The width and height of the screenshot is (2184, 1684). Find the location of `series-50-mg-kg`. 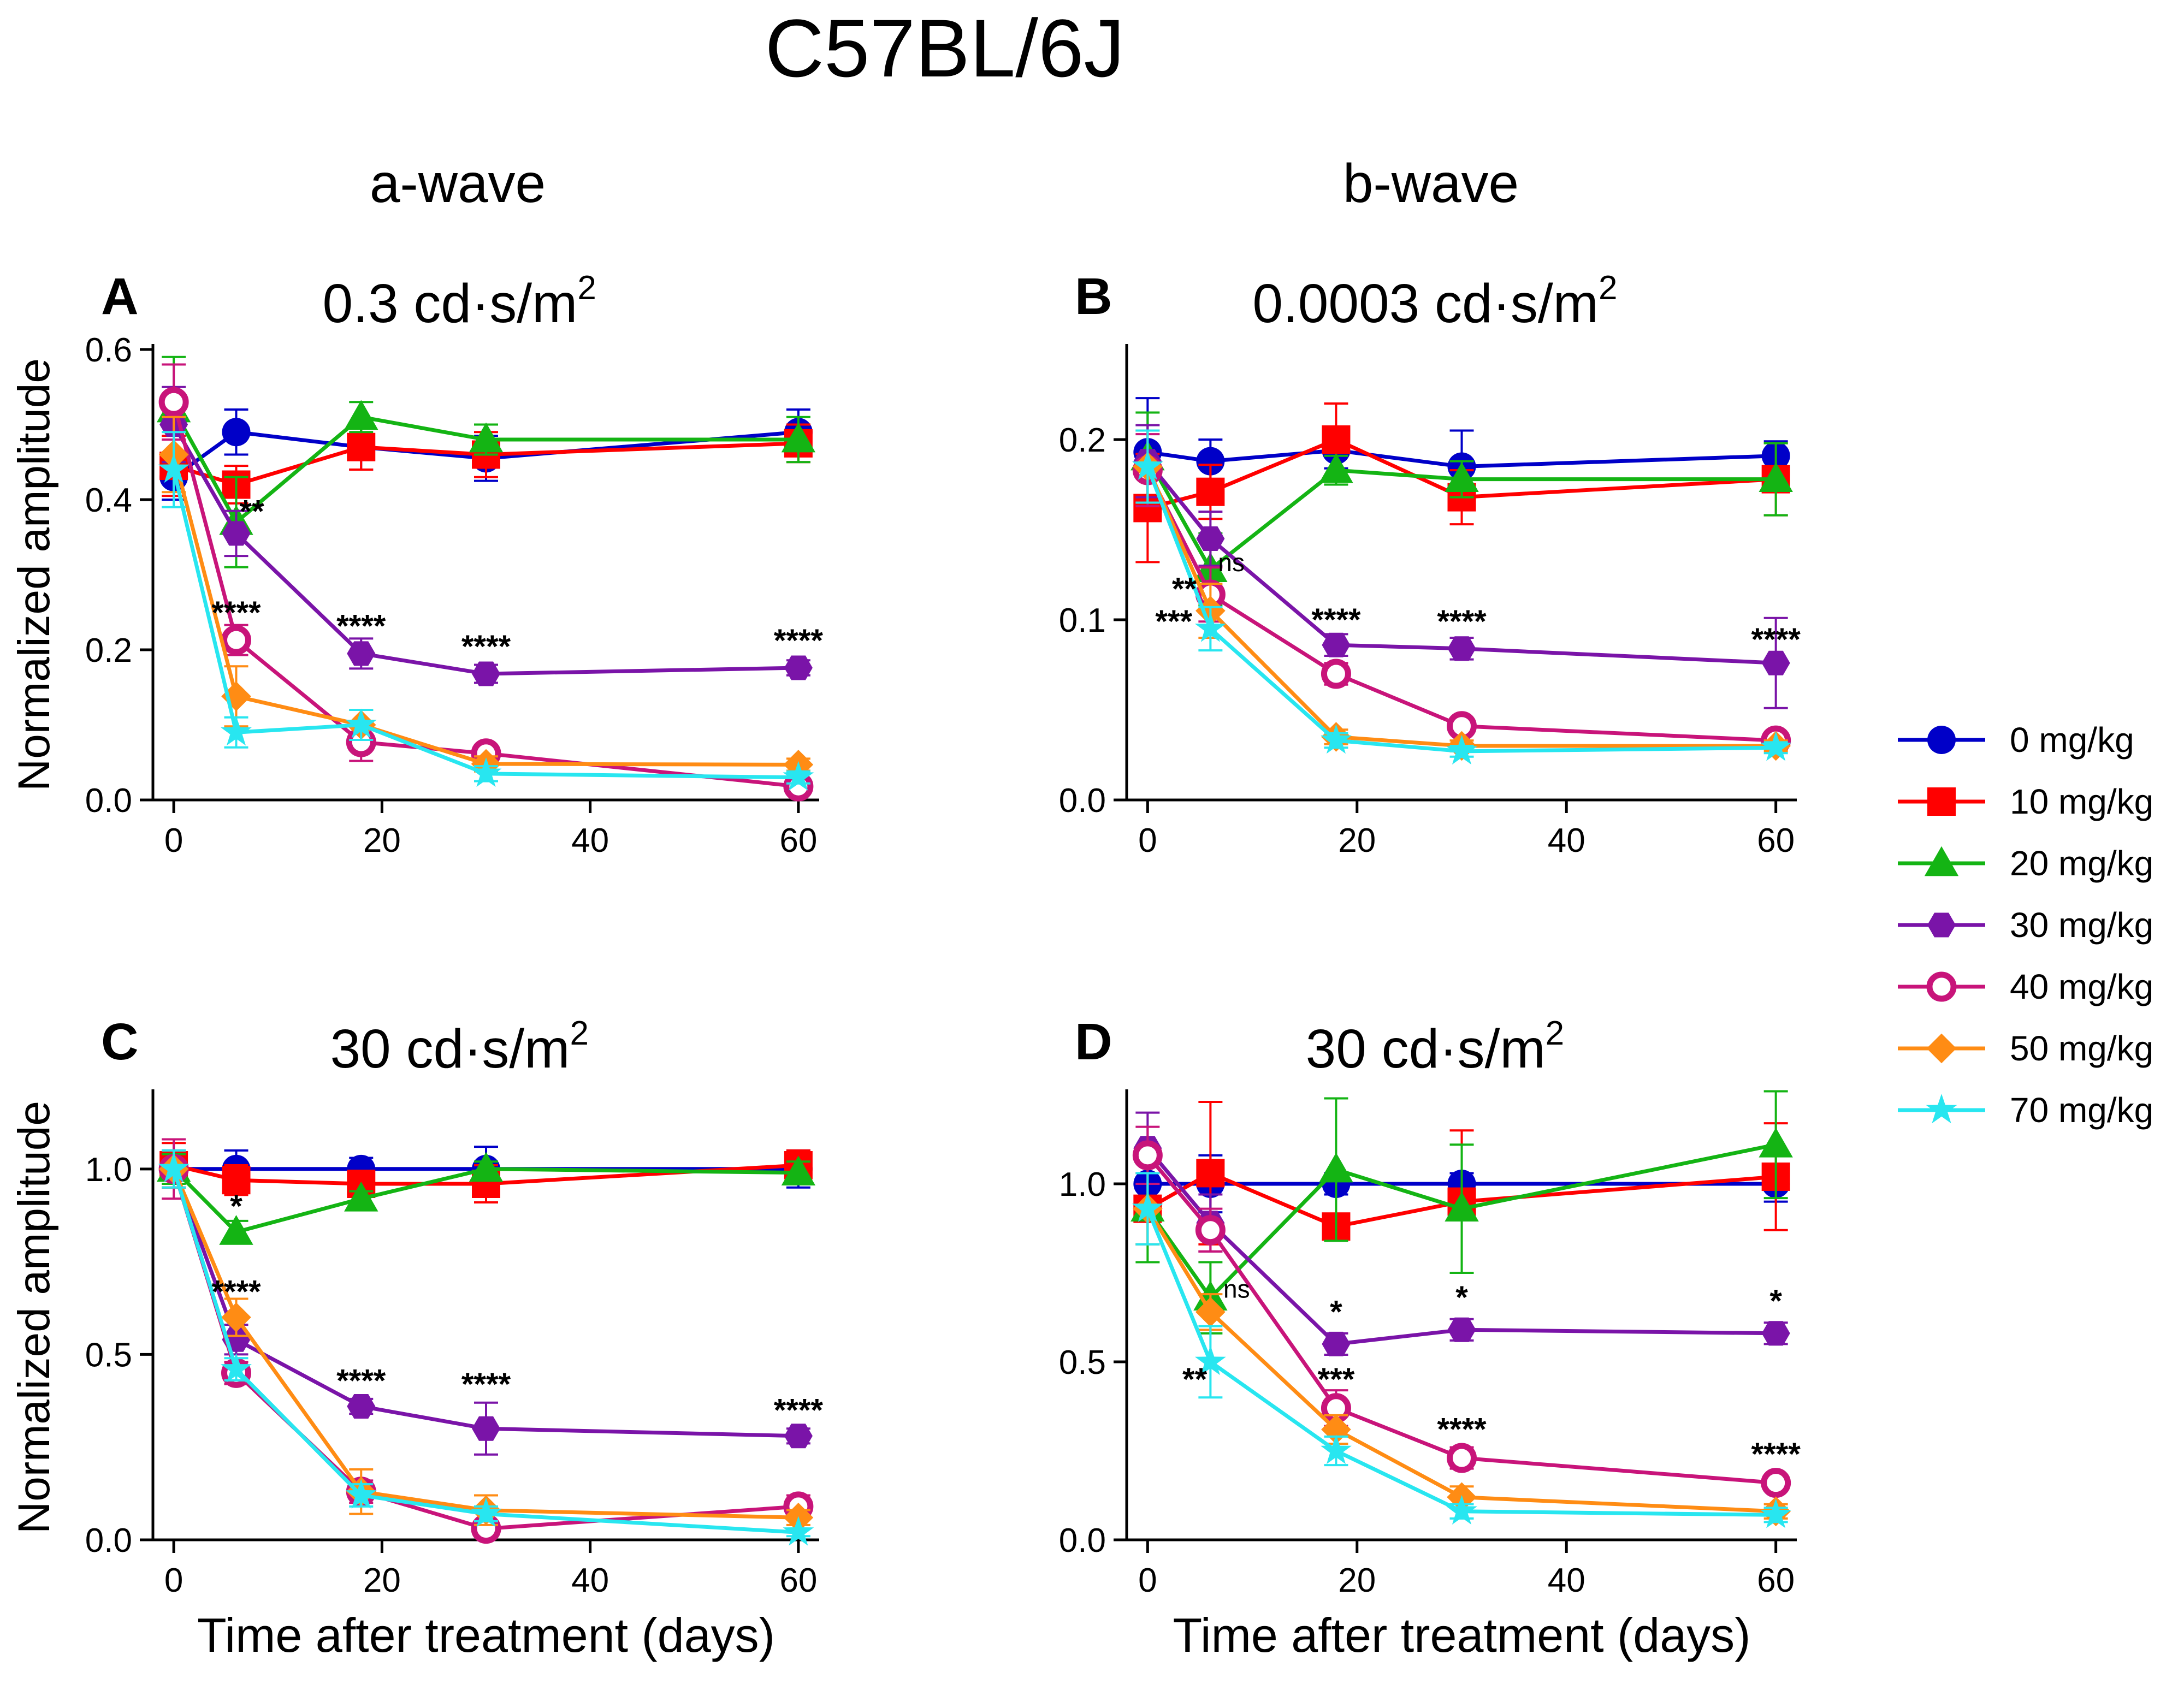

series-50-mg-kg is located at coordinates (486, 1341).